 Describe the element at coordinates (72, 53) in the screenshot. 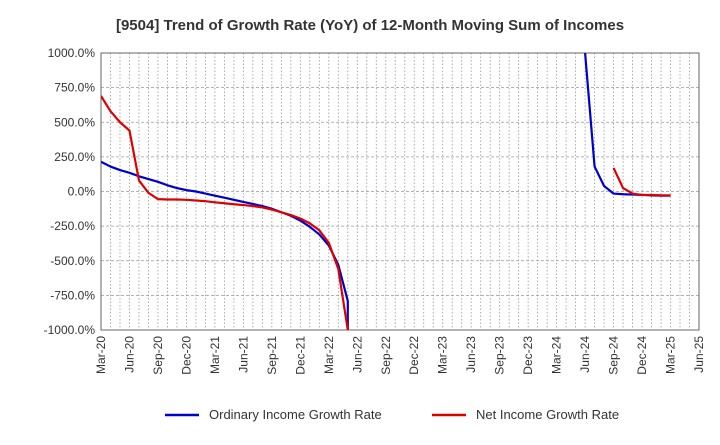

I see `y-tick-label: 1000.0%` at that location.